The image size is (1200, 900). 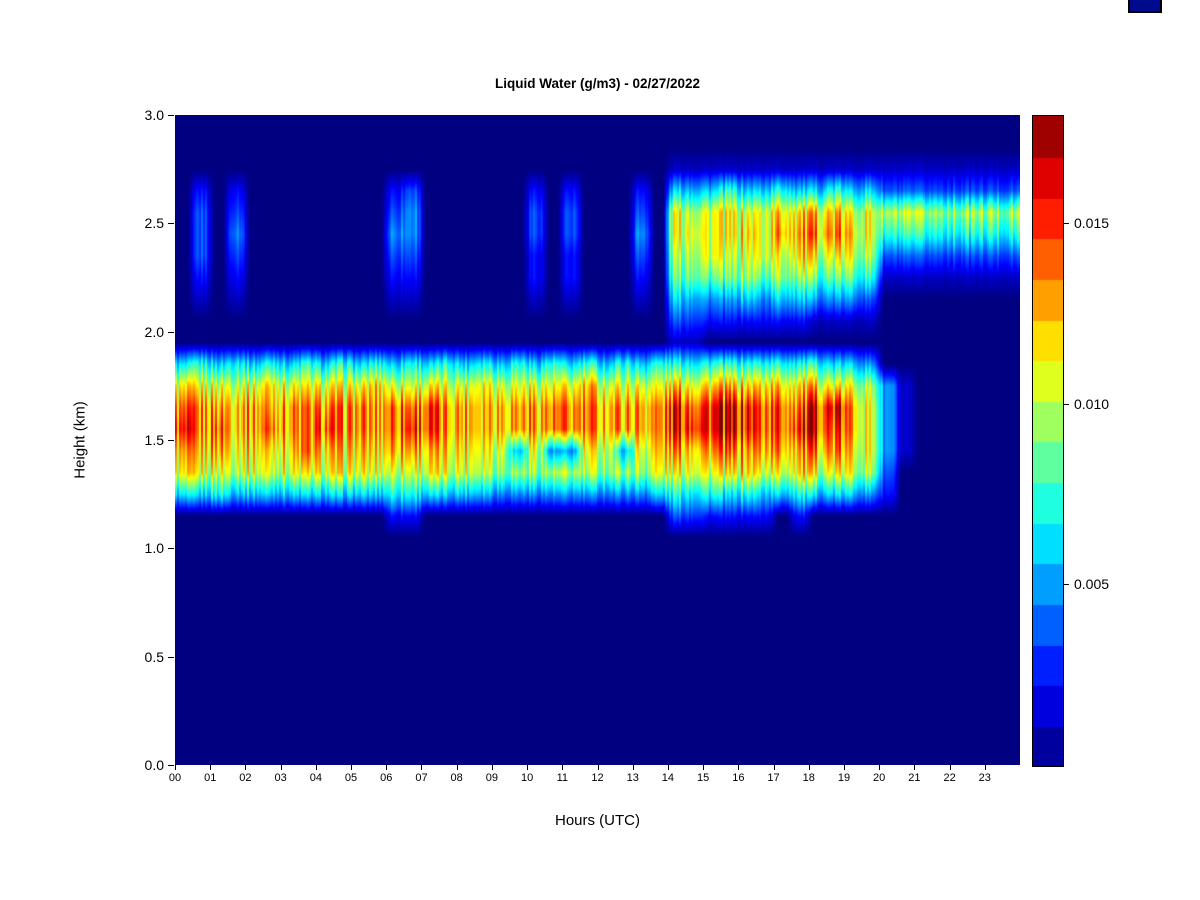 What do you see at coordinates (175, 778) in the screenshot?
I see `x-tick-label: 00` at bounding box center [175, 778].